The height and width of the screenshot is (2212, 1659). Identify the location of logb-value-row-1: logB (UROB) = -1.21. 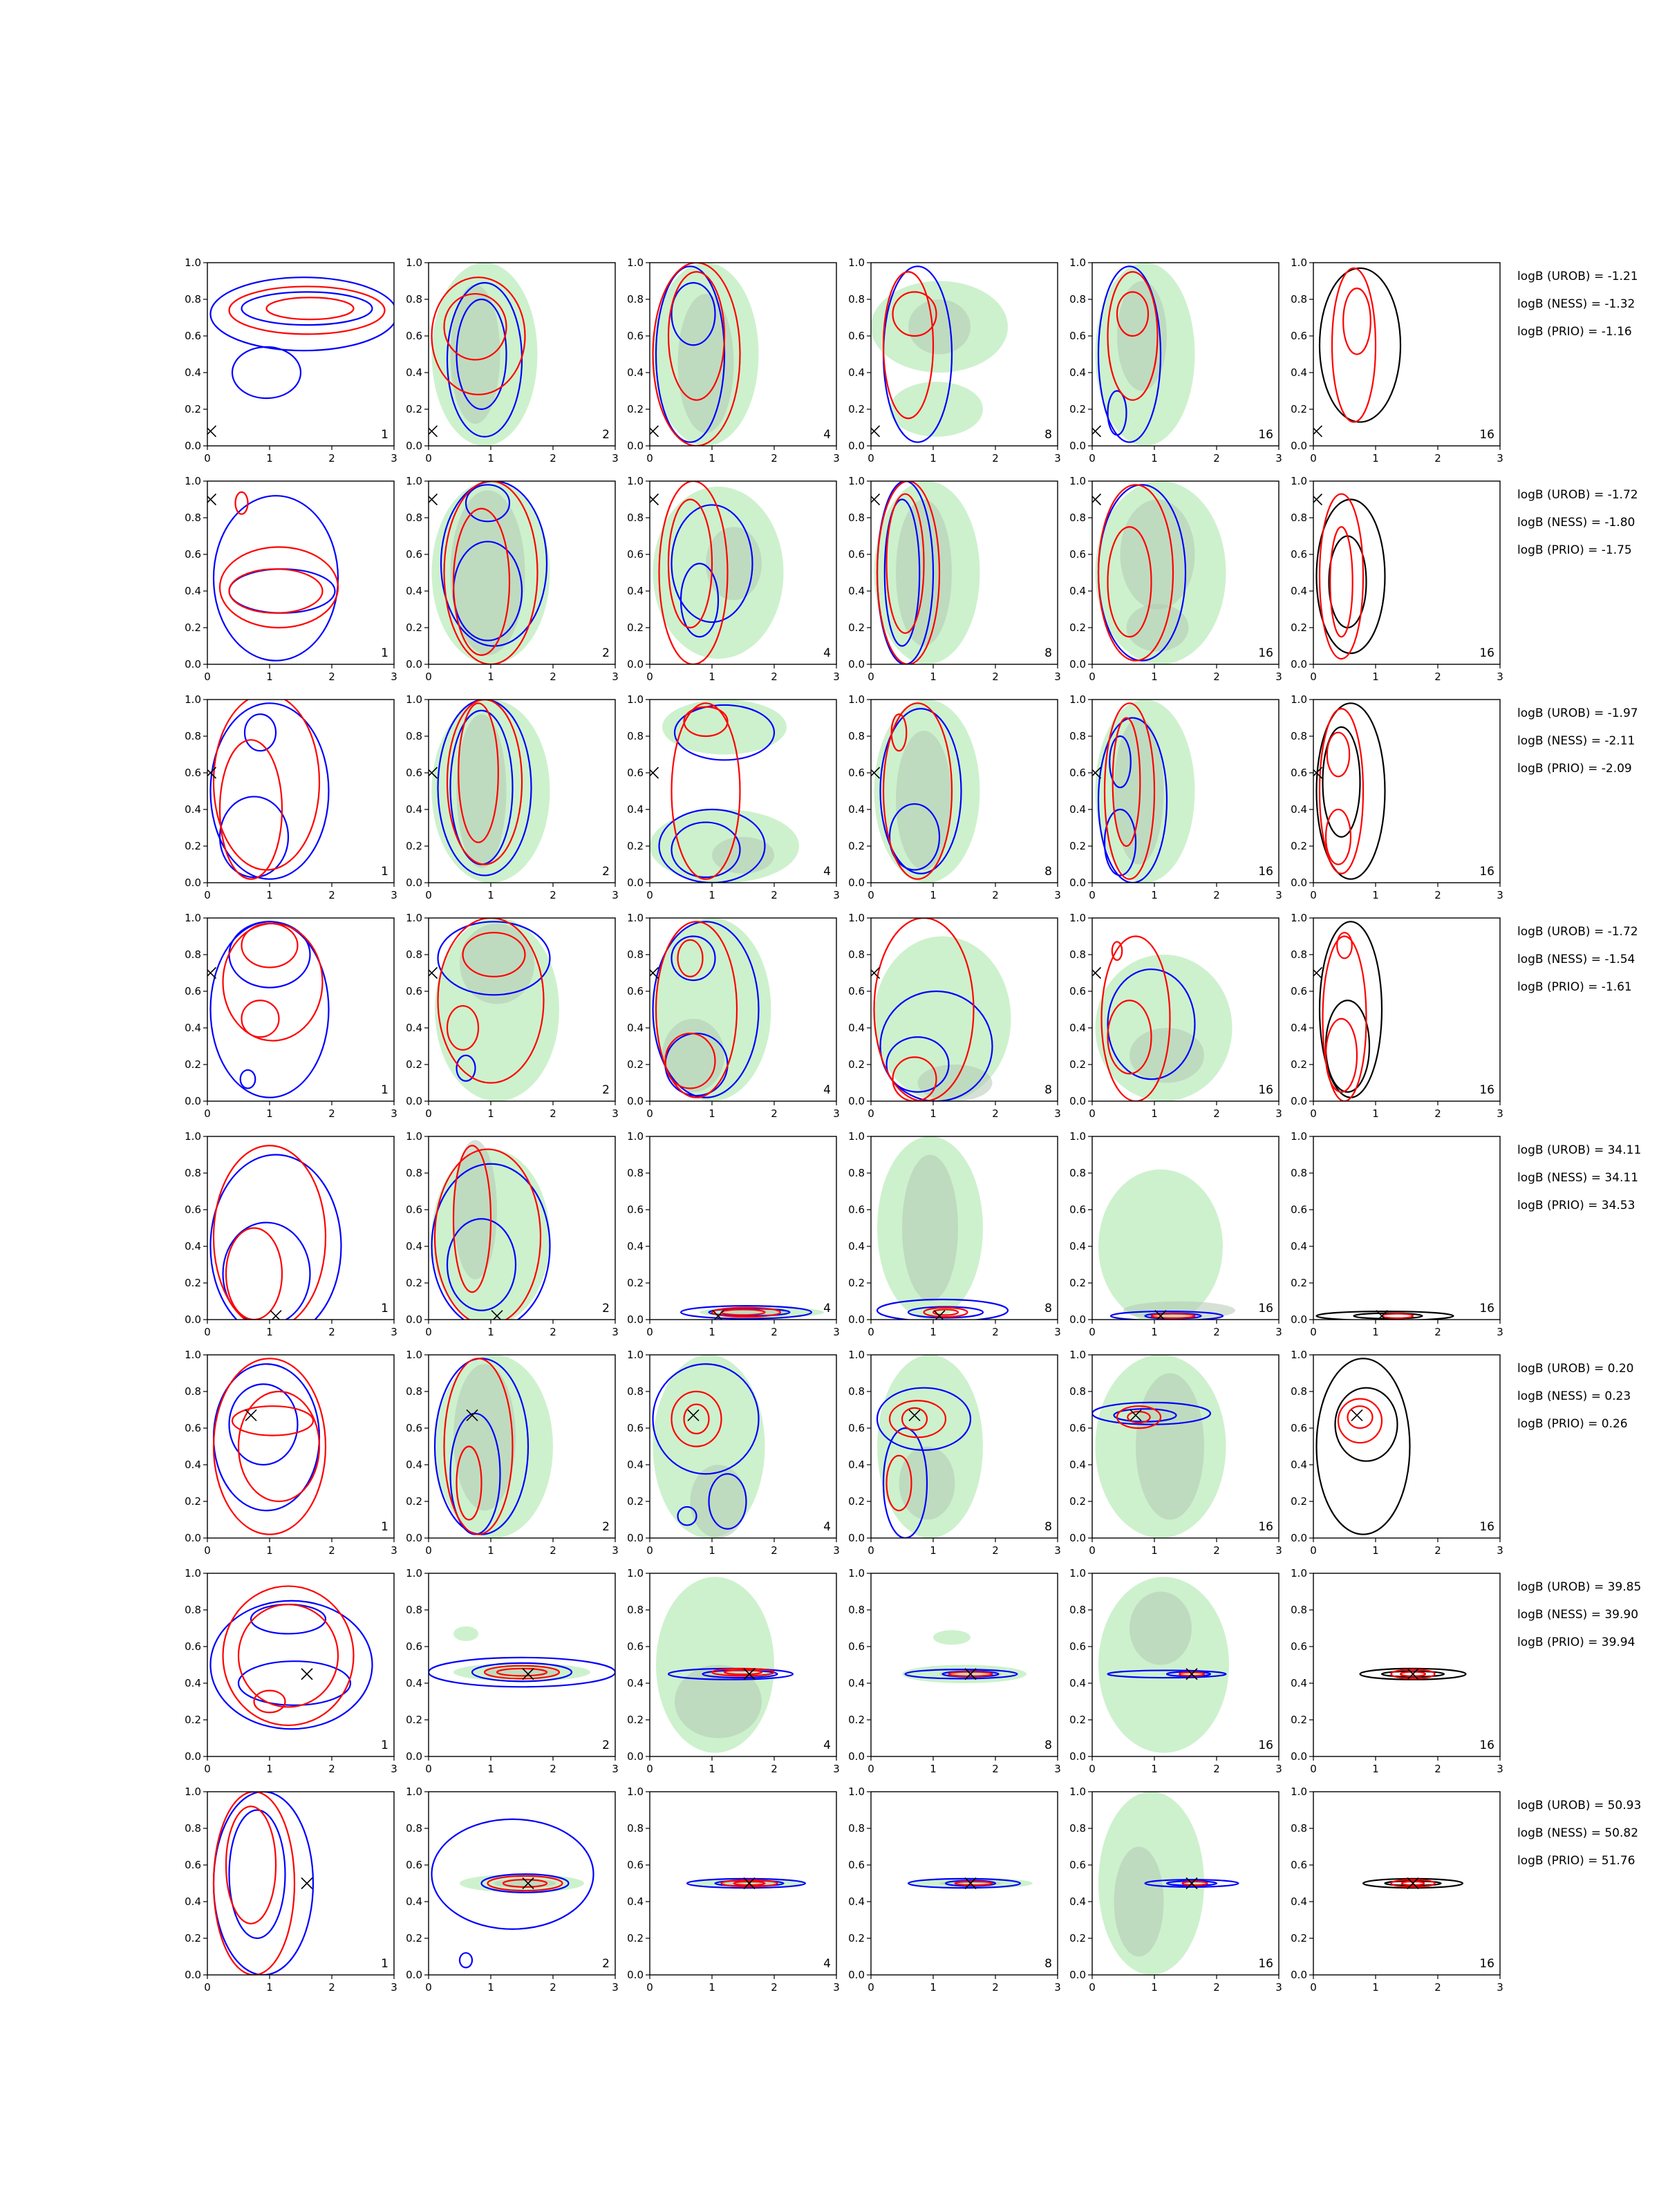
(1577, 276).